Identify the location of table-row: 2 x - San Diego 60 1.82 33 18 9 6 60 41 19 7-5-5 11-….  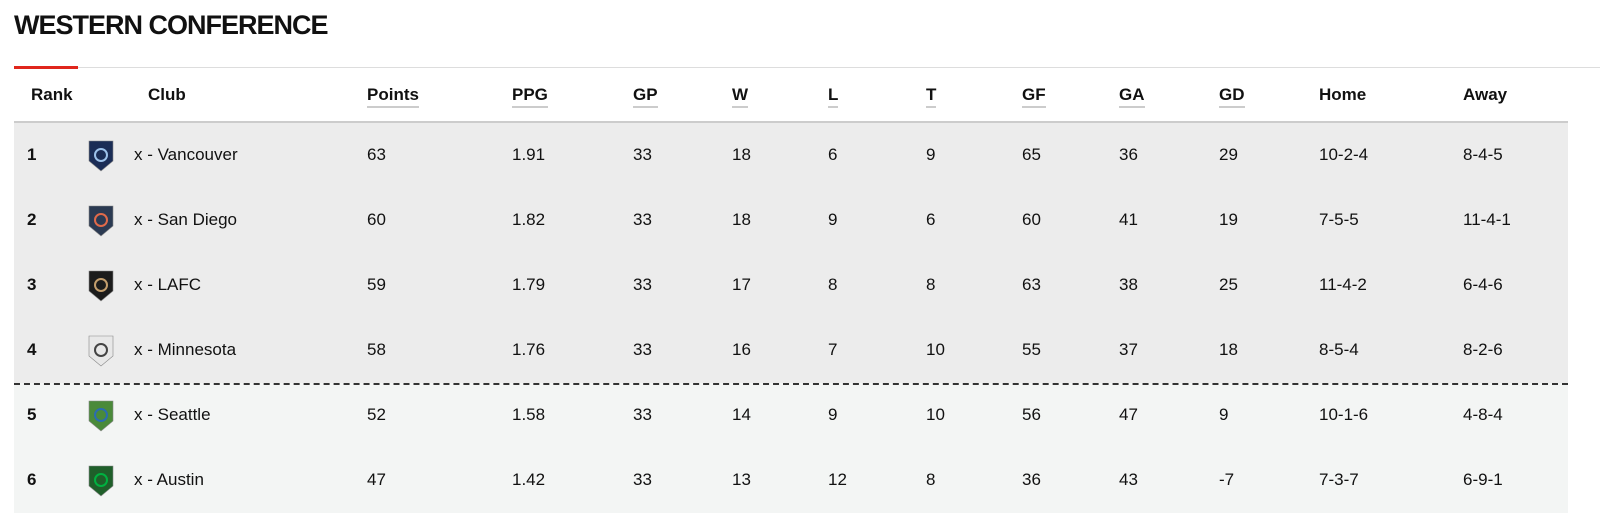
(791, 220).